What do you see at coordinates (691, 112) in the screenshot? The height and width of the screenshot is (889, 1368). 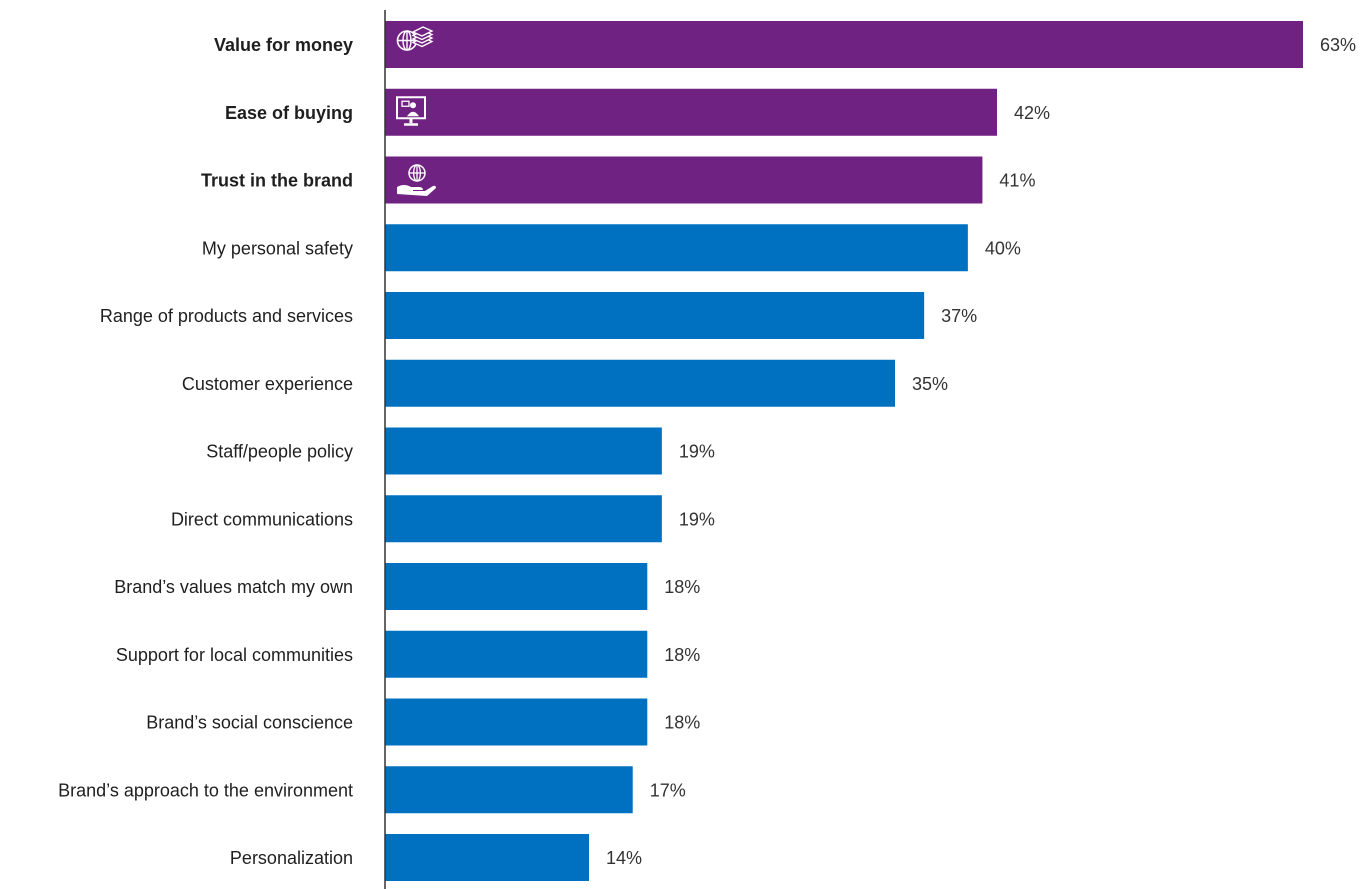 I see `bar-ease-of-buying` at bounding box center [691, 112].